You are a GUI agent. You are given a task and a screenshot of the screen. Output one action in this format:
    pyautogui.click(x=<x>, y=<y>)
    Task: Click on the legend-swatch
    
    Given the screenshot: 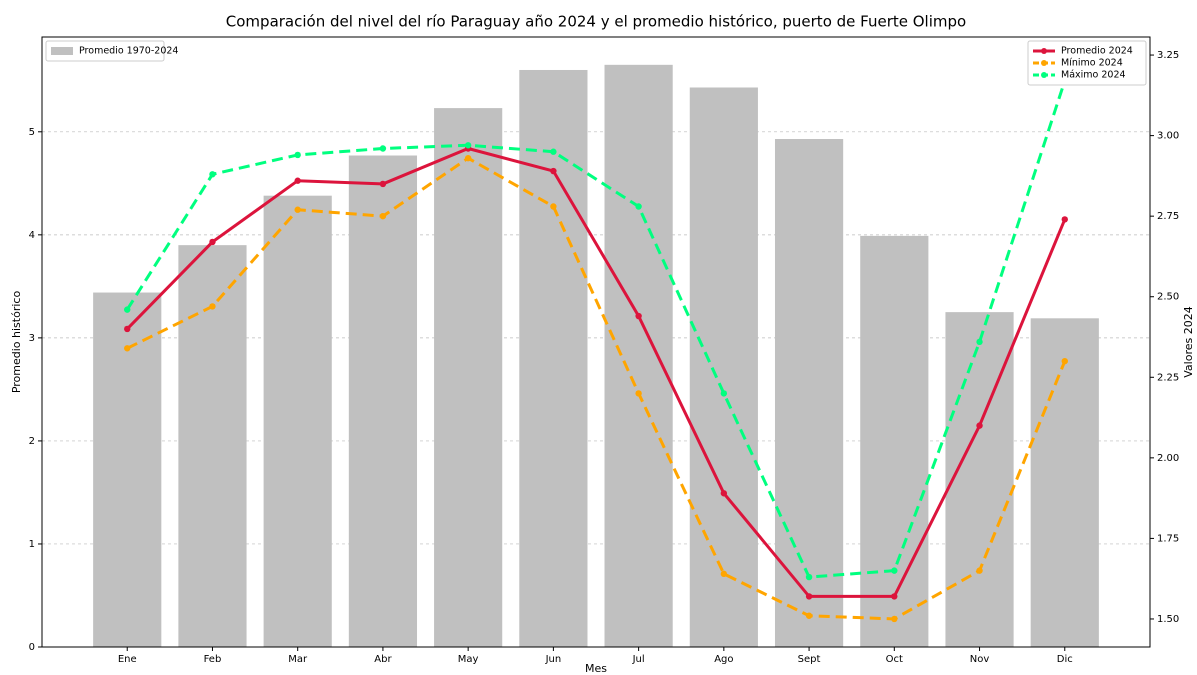 What is the action you would take?
    pyautogui.click(x=62, y=51)
    